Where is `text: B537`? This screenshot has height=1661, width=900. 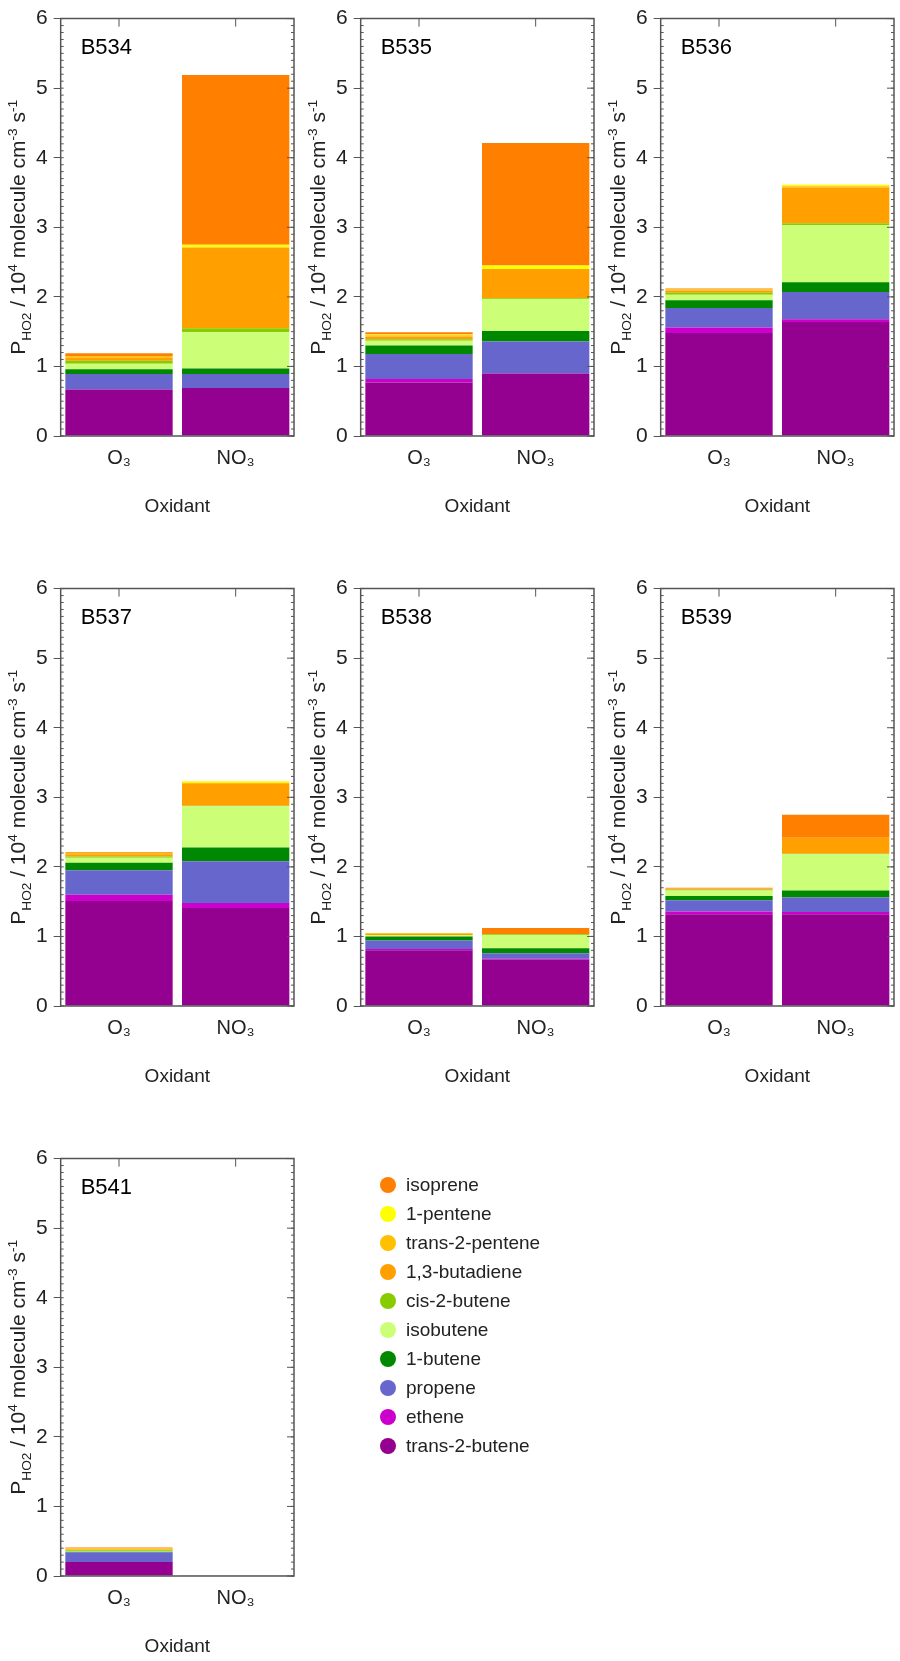 text: B537 is located at coordinates (106, 616).